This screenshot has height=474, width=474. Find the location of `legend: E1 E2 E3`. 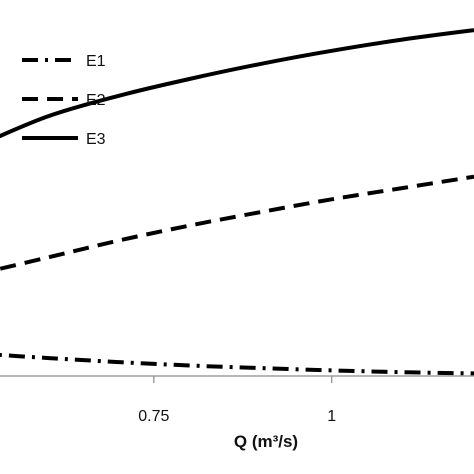

legend: E1 E2 E3 is located at coordinates (64, 100).